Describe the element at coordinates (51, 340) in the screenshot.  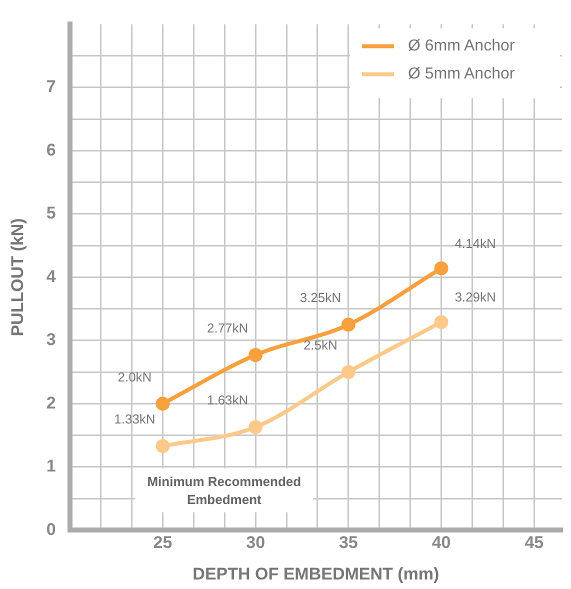
I see `y-tick-label: 3` at that location.